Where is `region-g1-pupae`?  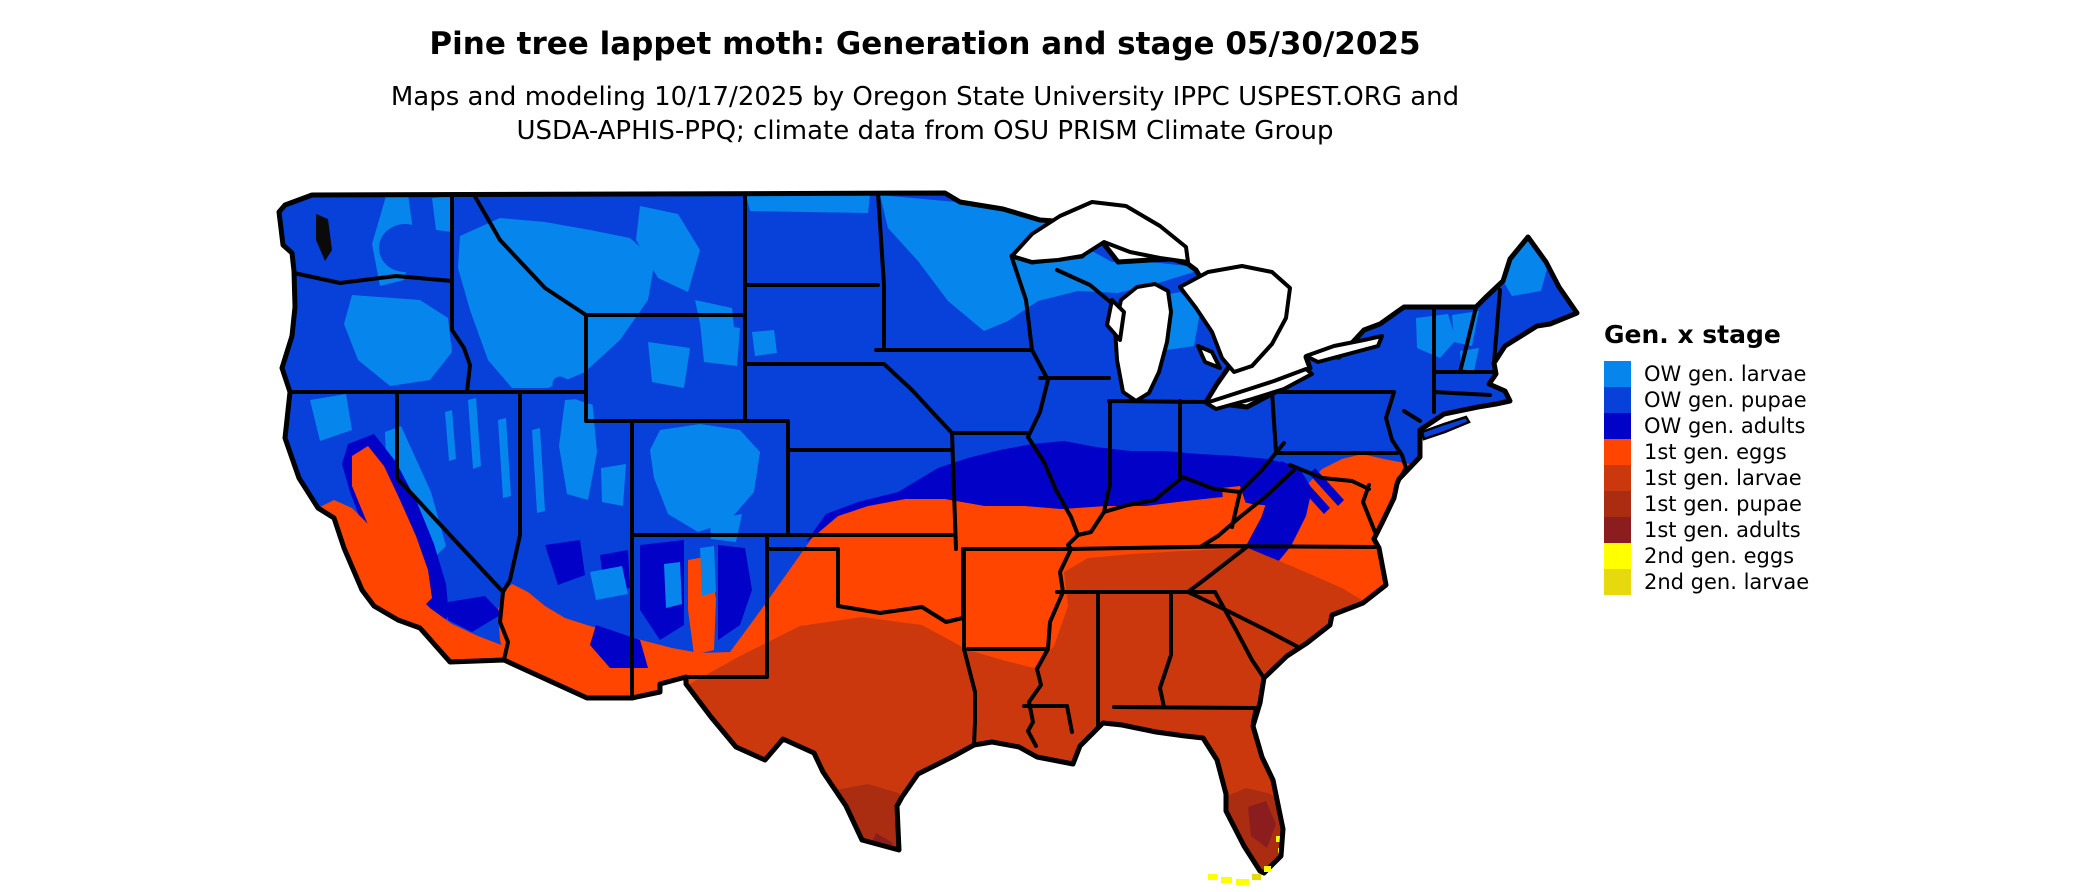
region-g1-pupae is located at coordinates (1044, 828).